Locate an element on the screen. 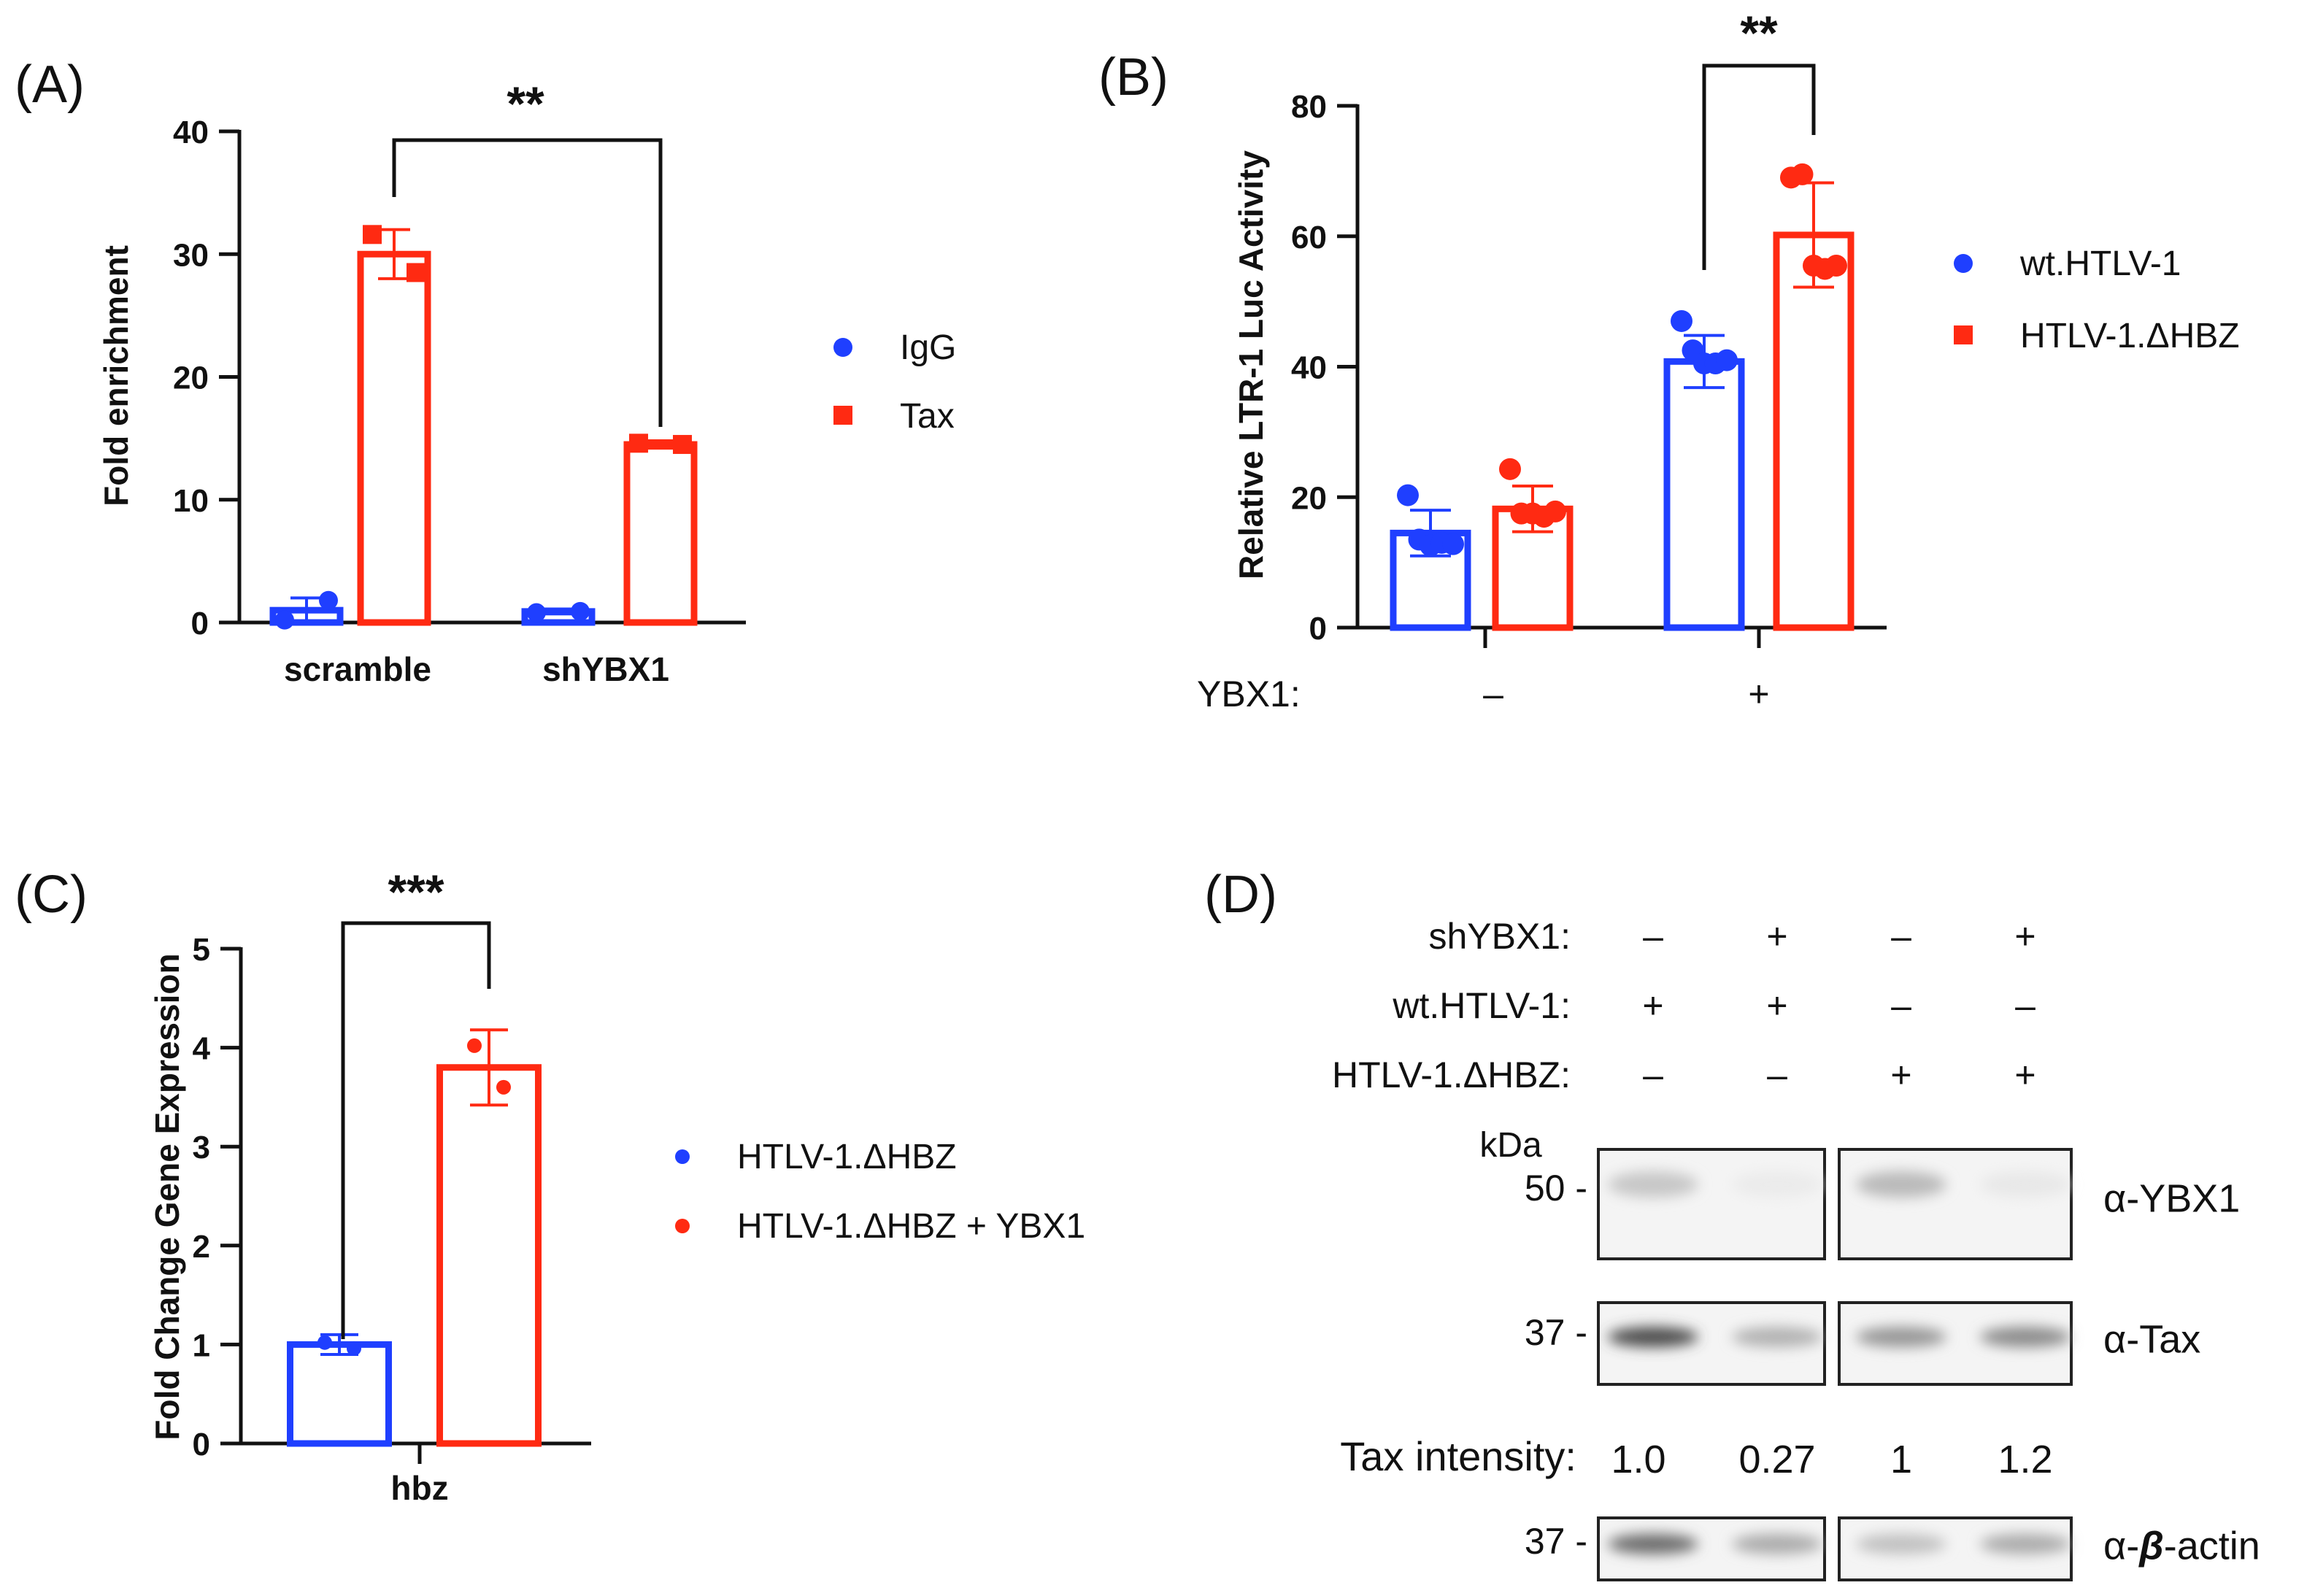  blot-rows: 50 - α-YBX1 37 - α-Tax 37 - α-β-actin is located at coordinates (1893, 1364).